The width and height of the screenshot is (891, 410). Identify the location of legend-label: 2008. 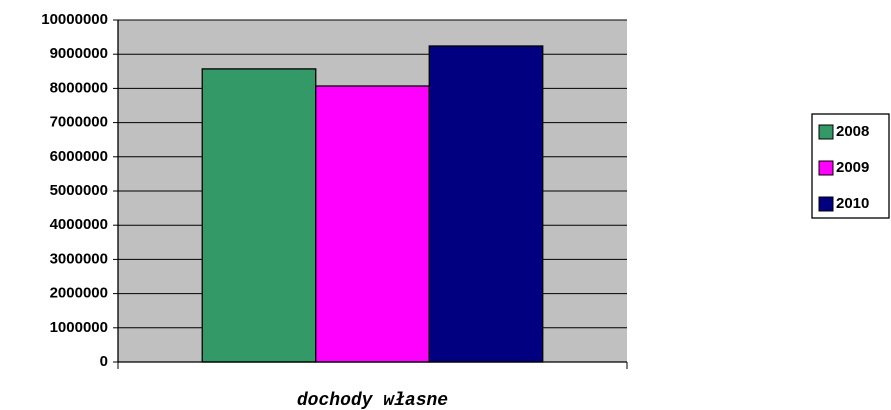
(852, 131).